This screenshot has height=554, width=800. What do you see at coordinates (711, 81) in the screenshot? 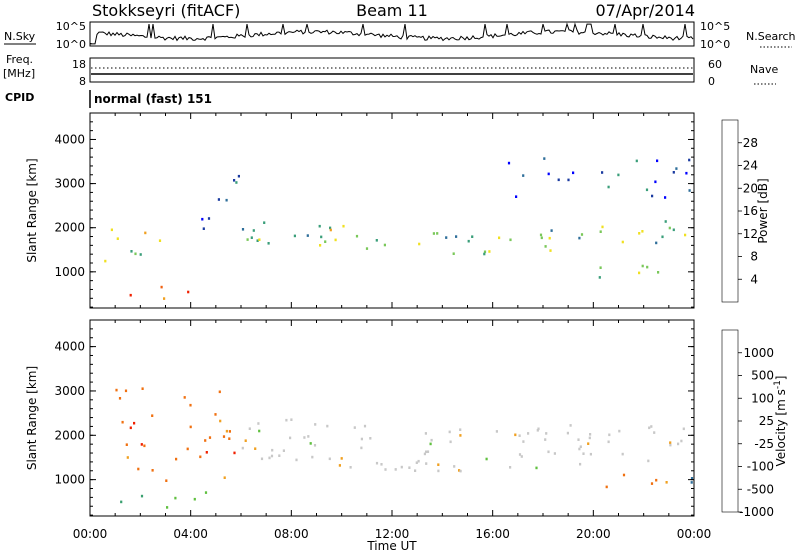
I see `nave-tick-bottom: 0` at bounding box center [711, 81].